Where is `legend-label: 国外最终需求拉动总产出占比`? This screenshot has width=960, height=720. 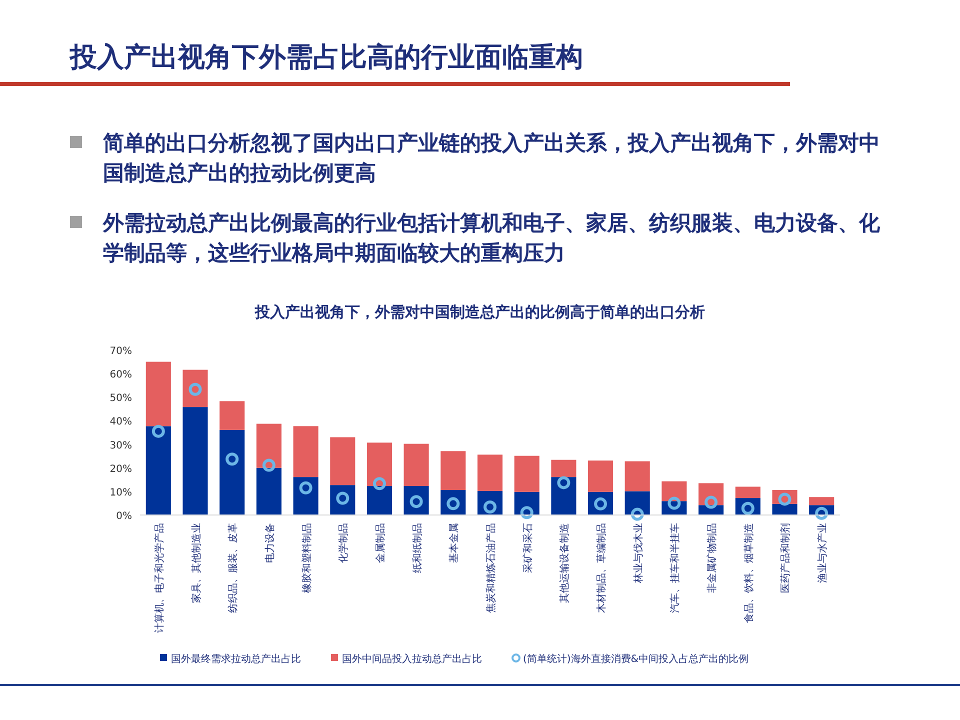
legend-label: 国外最终需求拉动总产出占比 is located at coordinates (236, 659).